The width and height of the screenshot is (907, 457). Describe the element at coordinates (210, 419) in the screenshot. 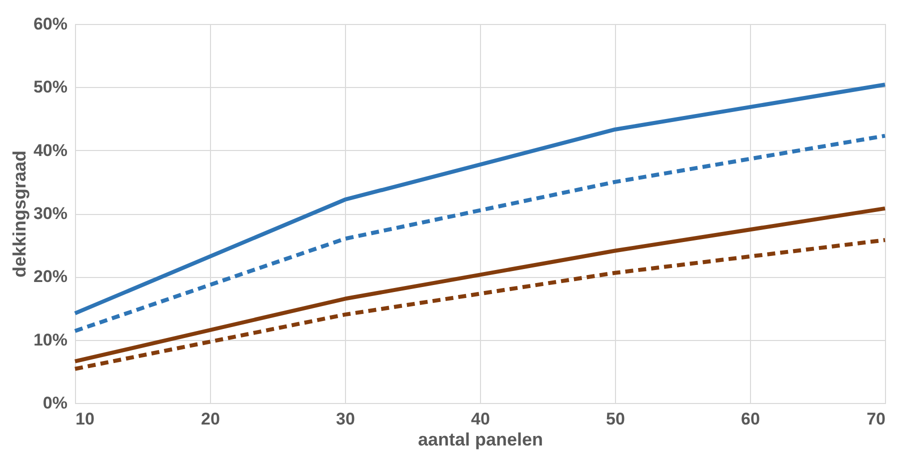

I see `x-tick-label: 20` at that location.